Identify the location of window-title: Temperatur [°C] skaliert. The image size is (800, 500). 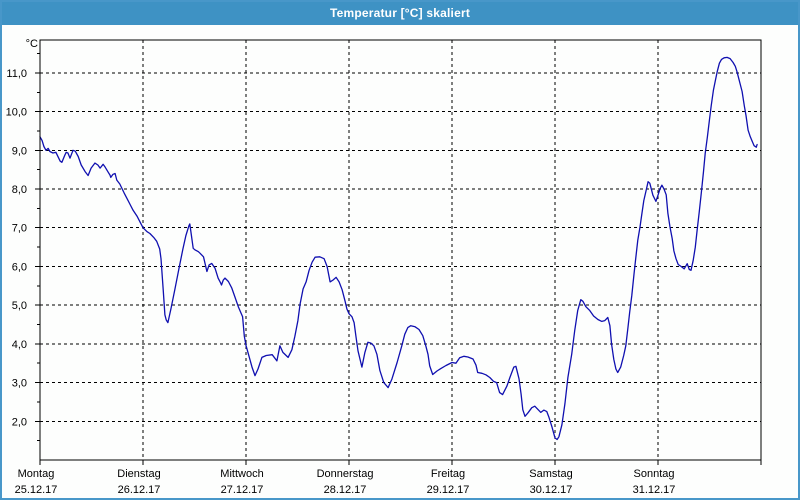
(400, 13).